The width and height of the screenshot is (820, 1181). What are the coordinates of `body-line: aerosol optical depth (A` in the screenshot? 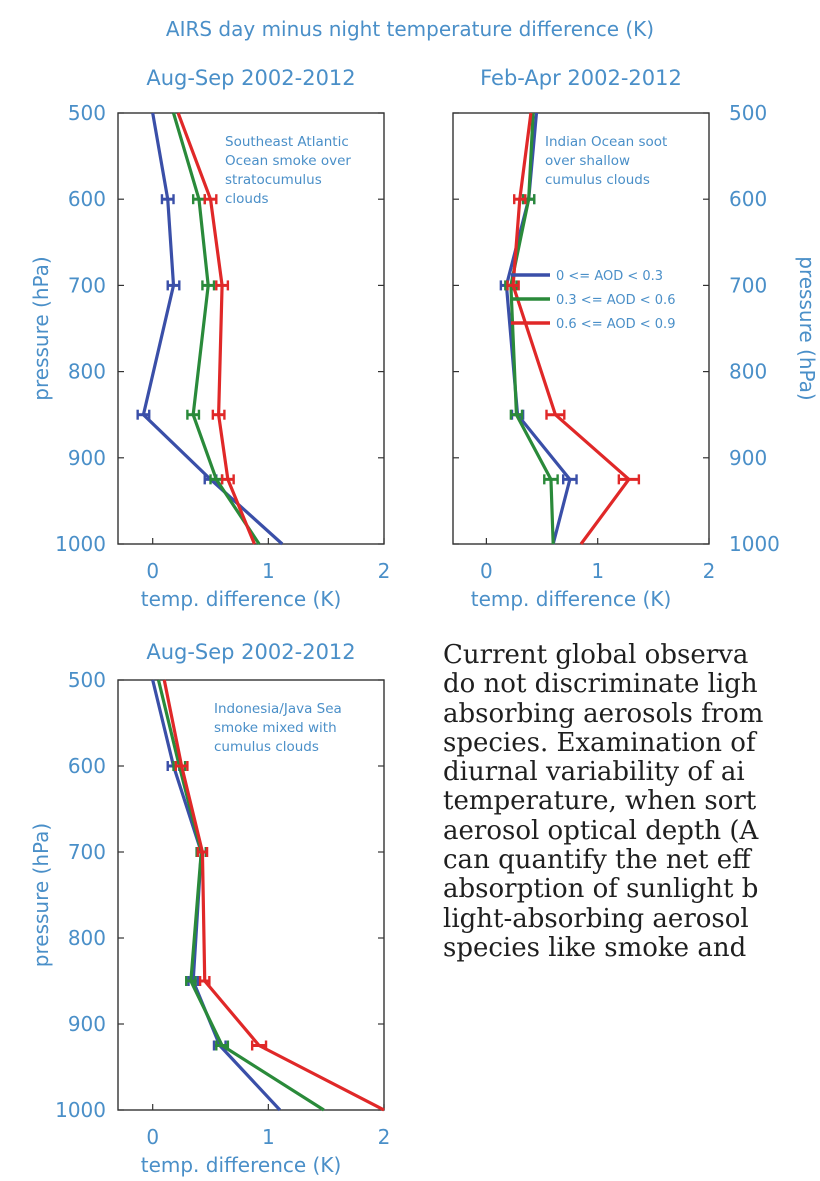 It's located at (601, 830).